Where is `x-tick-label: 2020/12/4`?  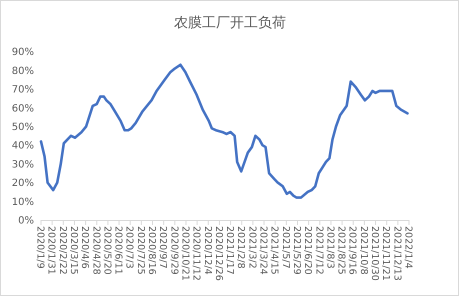
x-tick-label: 2020/12/4 is located at coordinates (207, 250).